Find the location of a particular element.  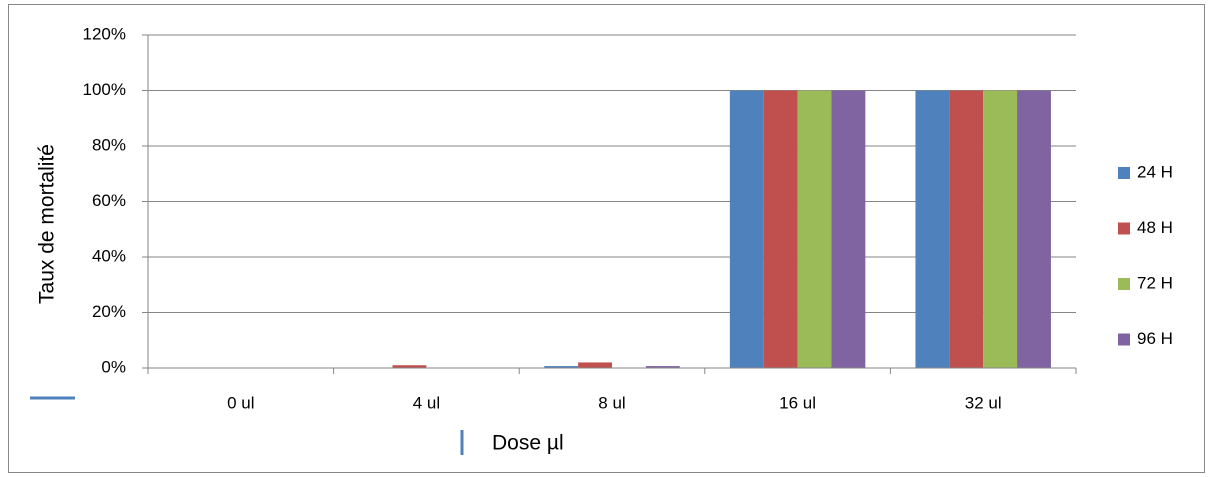

x-tick-label: 4 ul is located at coordinates (426, 402).